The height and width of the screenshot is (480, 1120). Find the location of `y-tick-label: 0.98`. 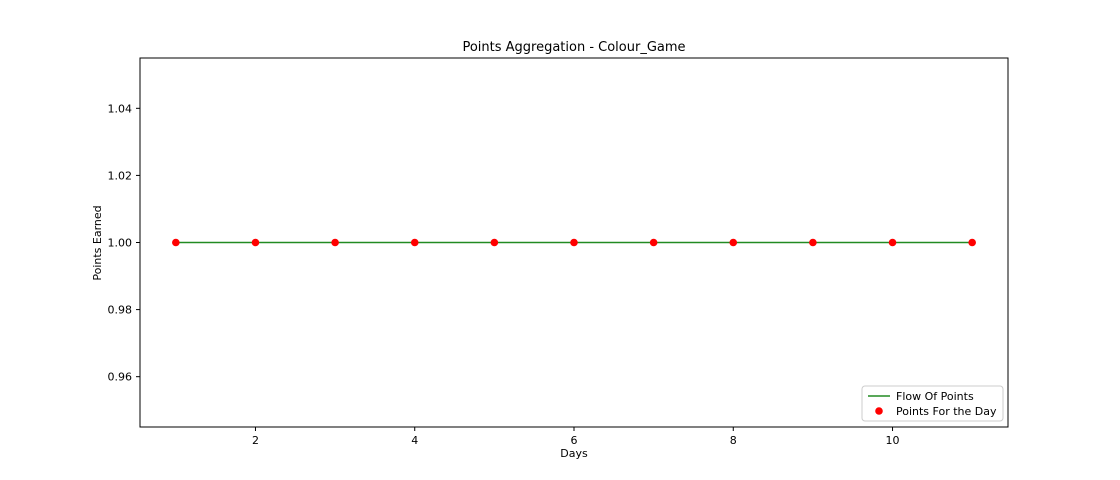

y-tick-label: 0.98 is located at coordinates (120, 310).